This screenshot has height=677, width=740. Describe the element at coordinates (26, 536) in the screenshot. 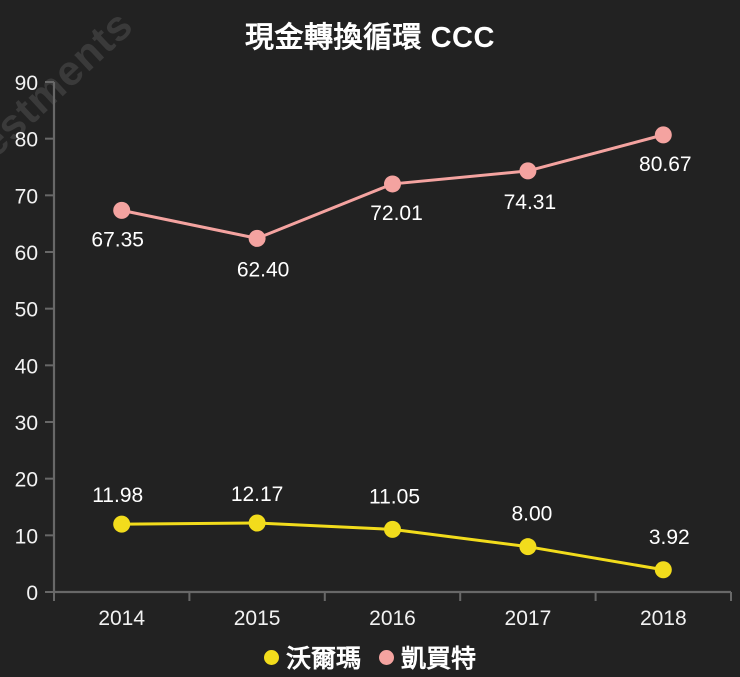

I see `y-axis-tick-label: 10` at that location.